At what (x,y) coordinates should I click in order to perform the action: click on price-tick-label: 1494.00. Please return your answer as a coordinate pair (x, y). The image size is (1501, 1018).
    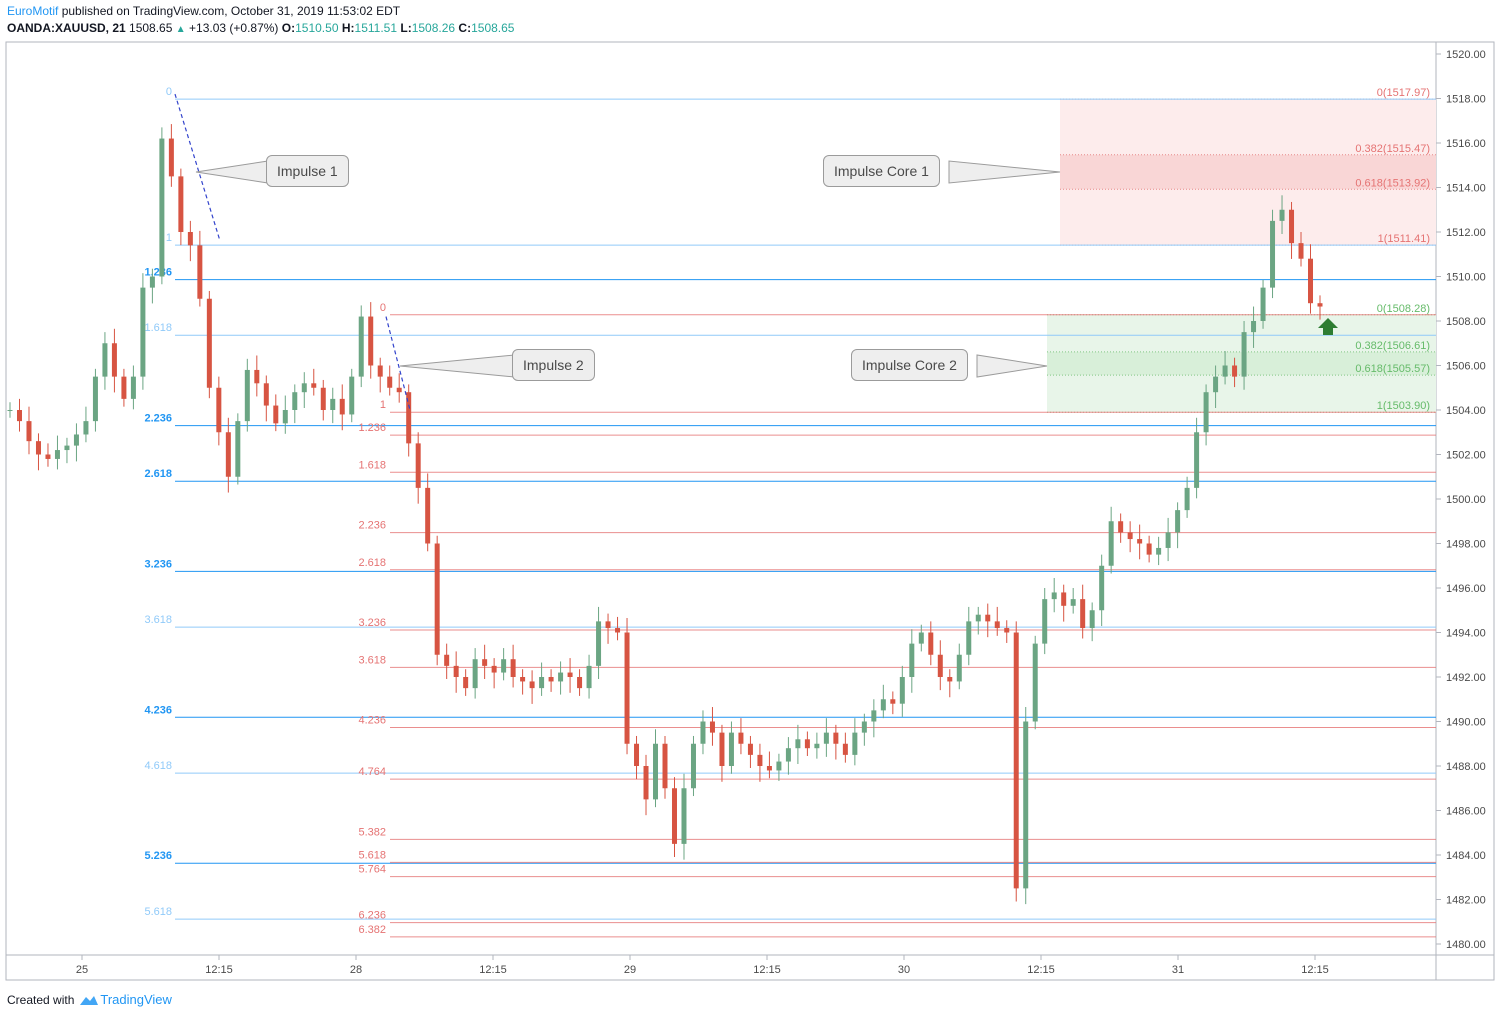
    Looking at the image, I should click on (1466, 634).